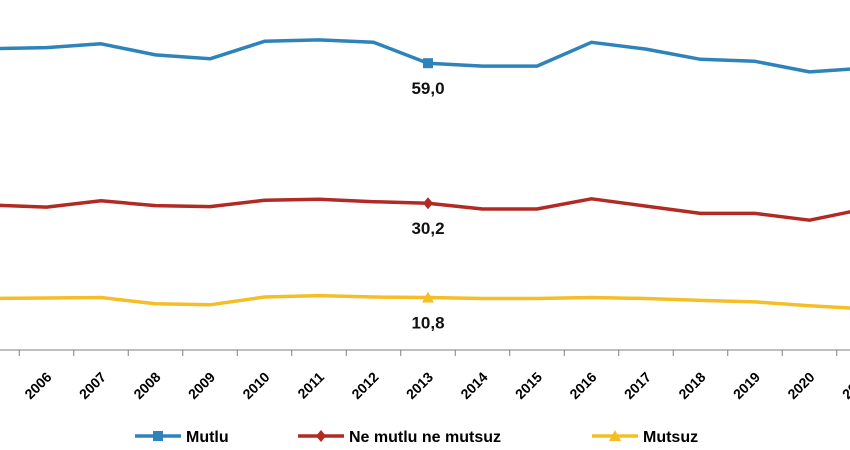  I want to click on x-tick-label-2008: 2008, so click(146, 385).